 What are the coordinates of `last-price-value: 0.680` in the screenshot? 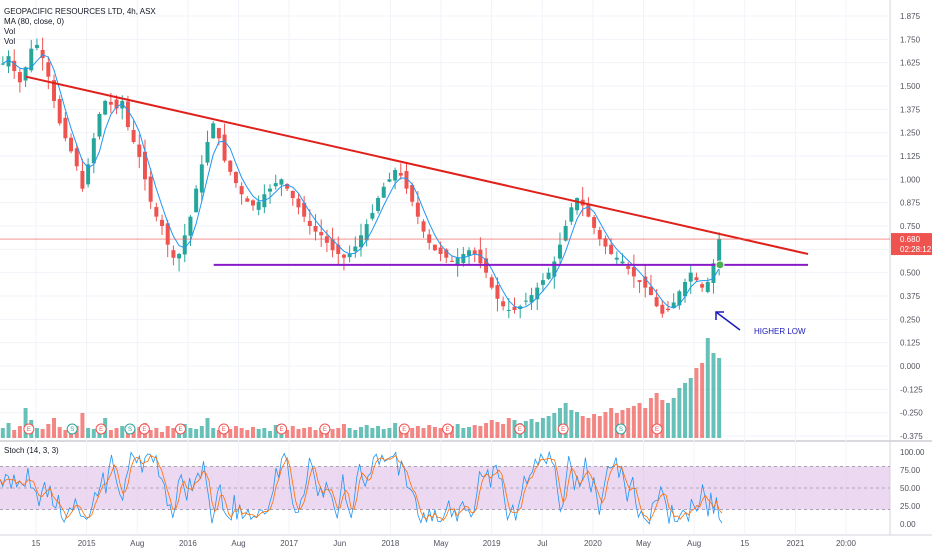 It's located at (910, 239).